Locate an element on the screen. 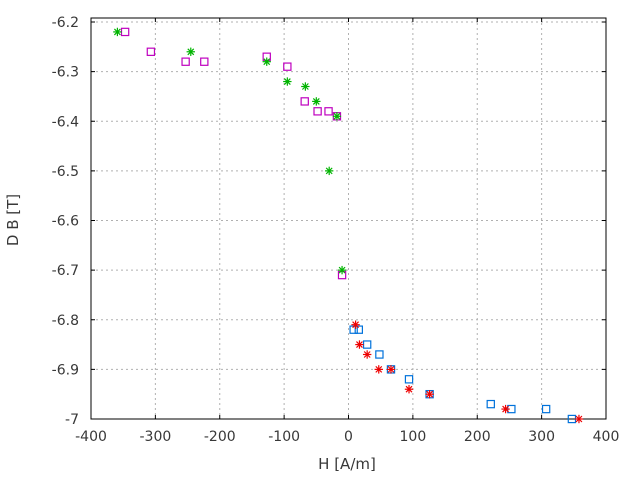 The width and height of the screenshot is (640, 480). y-tick-label: -6.2 is located at coordinates (65, 23).